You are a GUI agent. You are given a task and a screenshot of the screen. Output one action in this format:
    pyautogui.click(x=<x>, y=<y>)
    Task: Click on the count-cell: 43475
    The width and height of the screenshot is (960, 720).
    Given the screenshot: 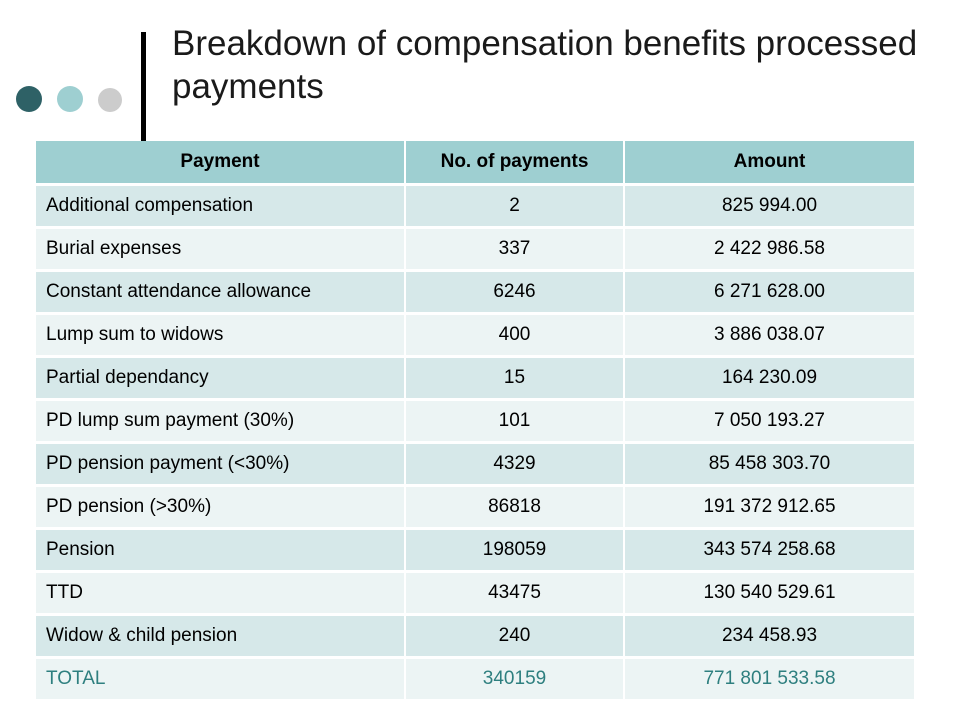 What is the action you would take?
    pyautogui.click(x=515, y=593)
    